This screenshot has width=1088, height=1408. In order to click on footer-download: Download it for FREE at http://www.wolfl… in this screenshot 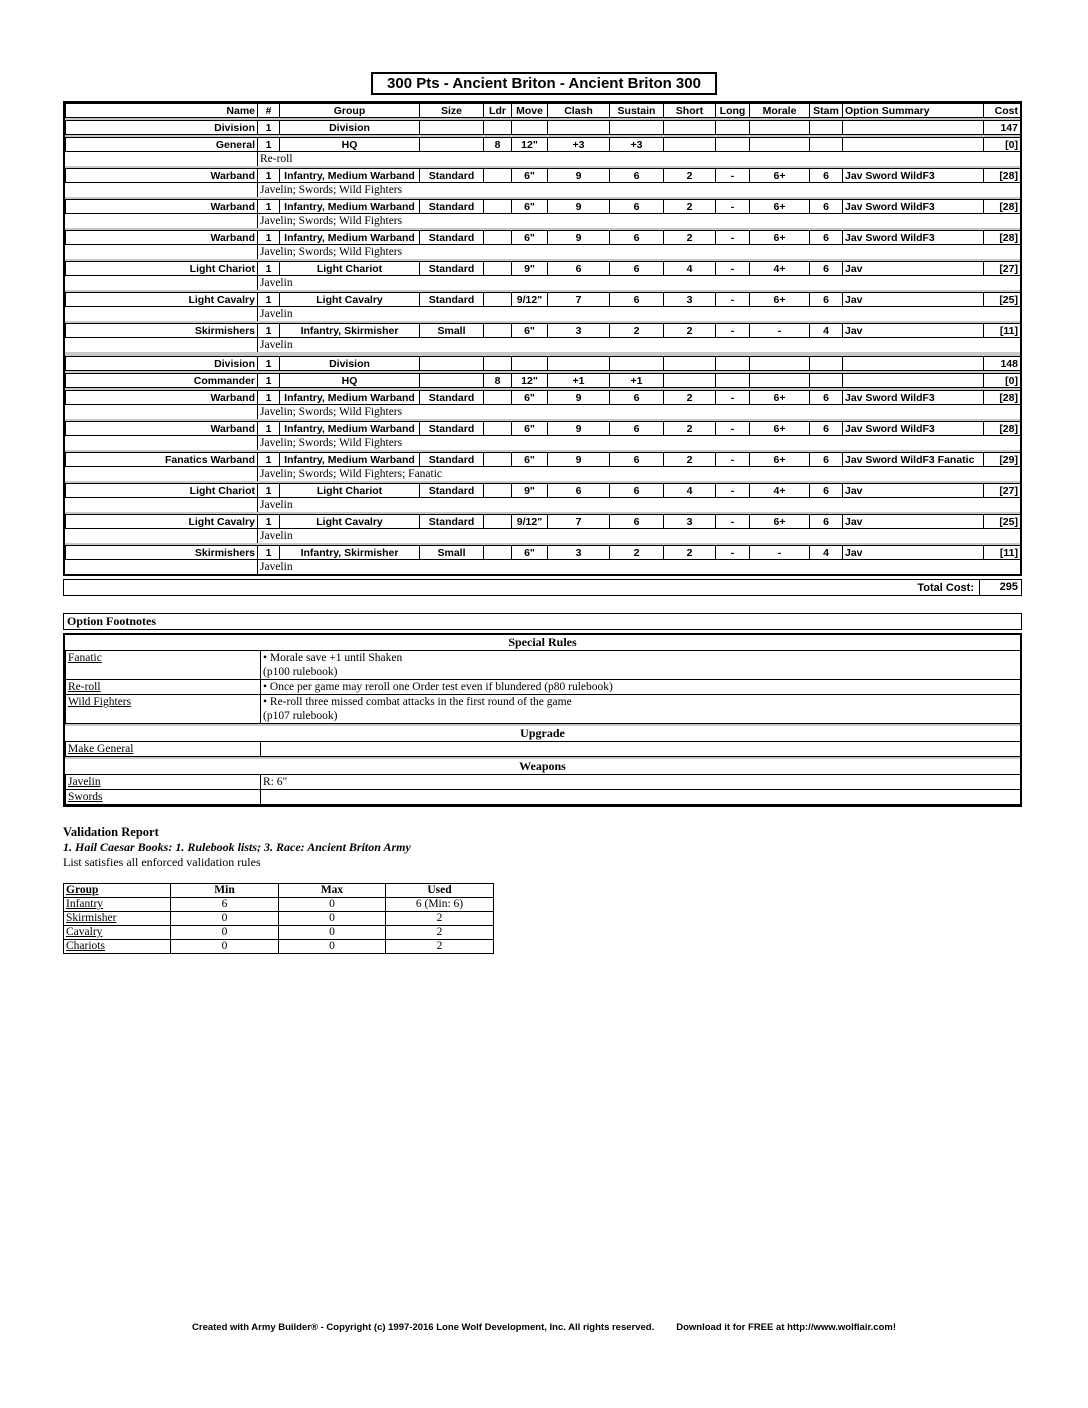, I will do `click(786, 1327)`.